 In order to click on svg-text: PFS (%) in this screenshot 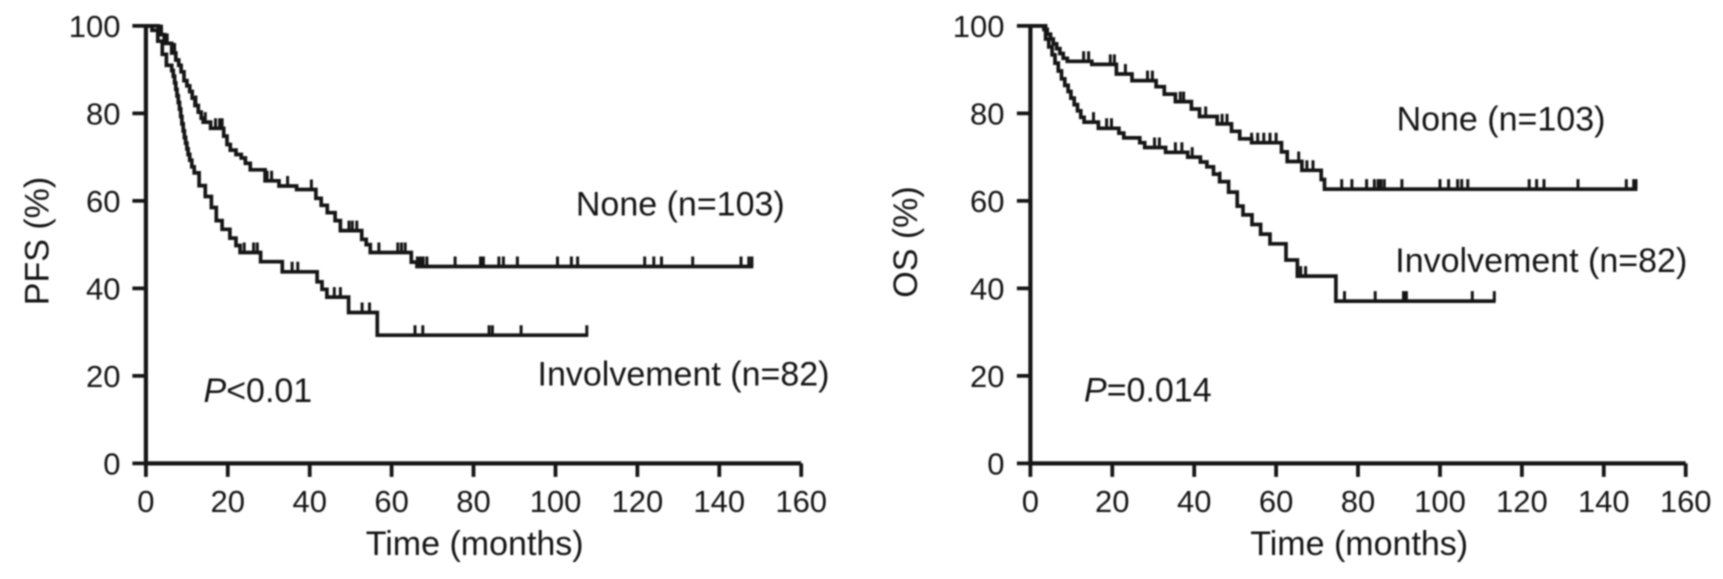, I will do `click(38, 241)`.